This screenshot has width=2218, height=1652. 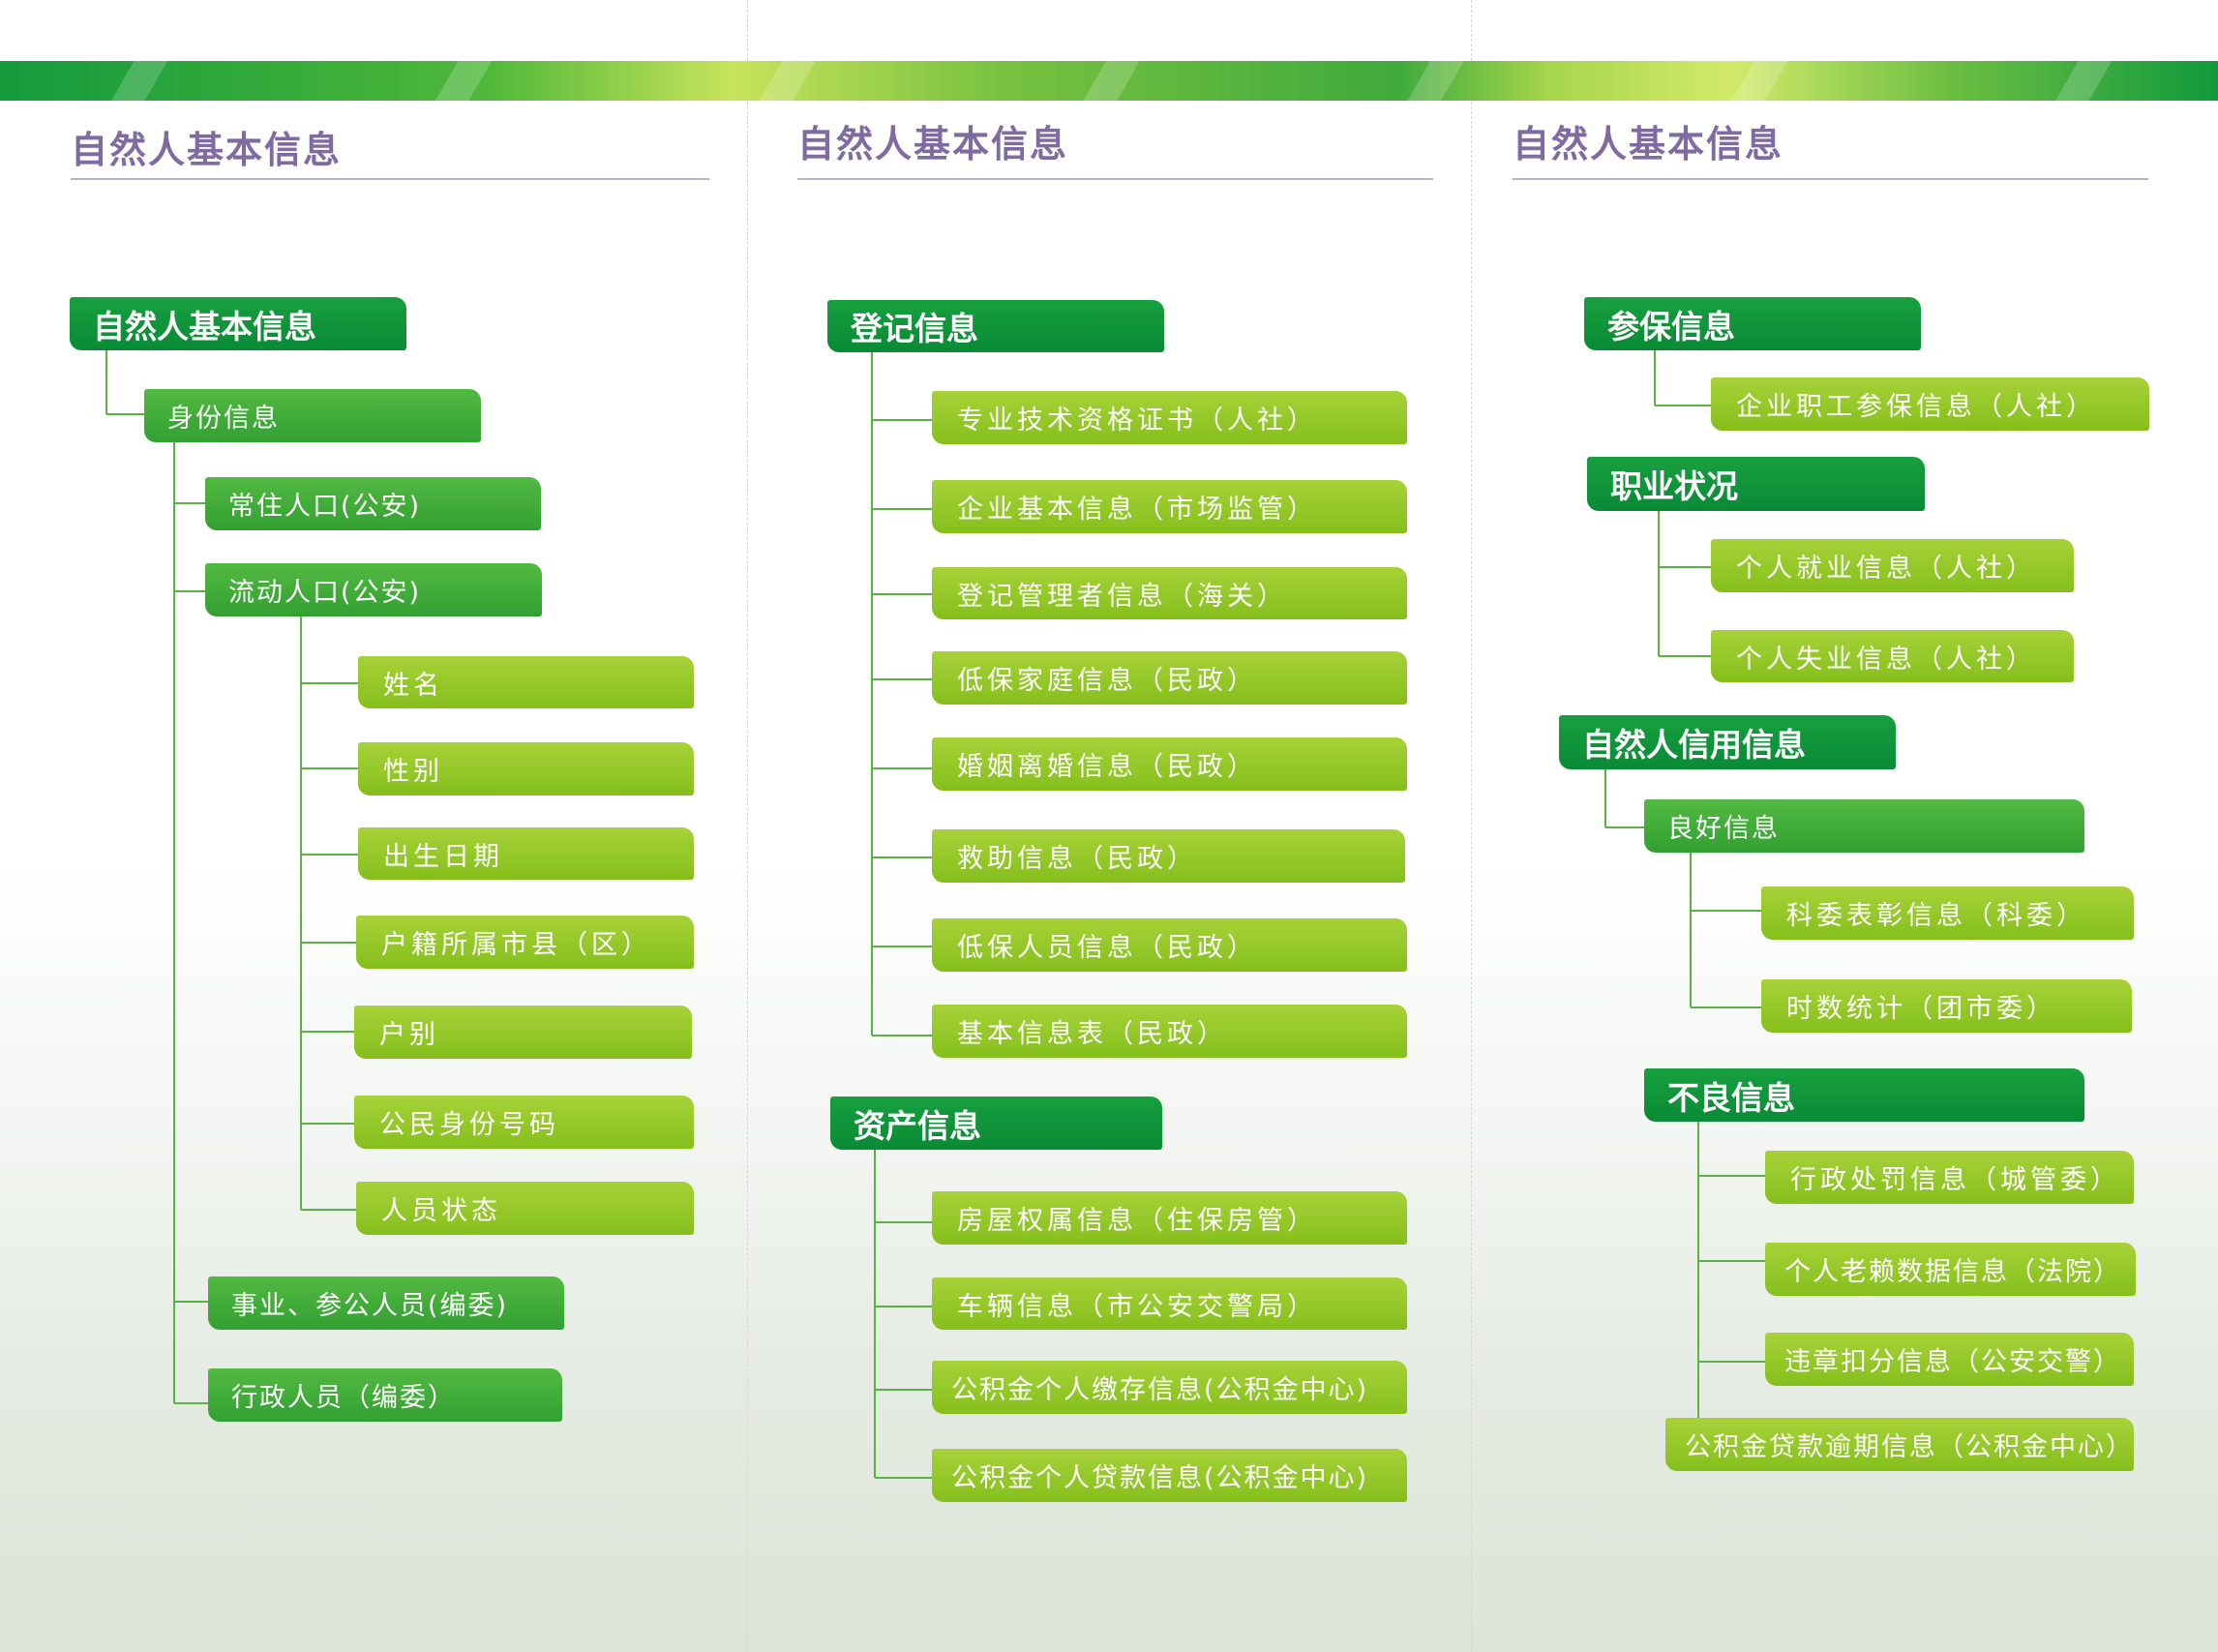 I want to click on bad-info-item: 行政处罚信息（城管委）, so click(x=1950, y=1177).